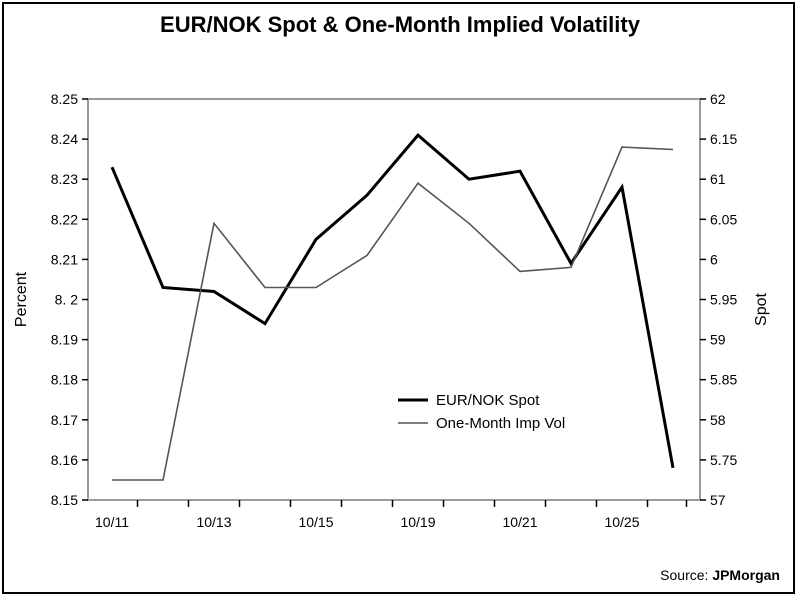 This screenshot has height=599, width=800. What do you see at coordinates (746, 575) in the screenshot?
I see `source-name: JPMorgan` at bounding box center [746, 575].